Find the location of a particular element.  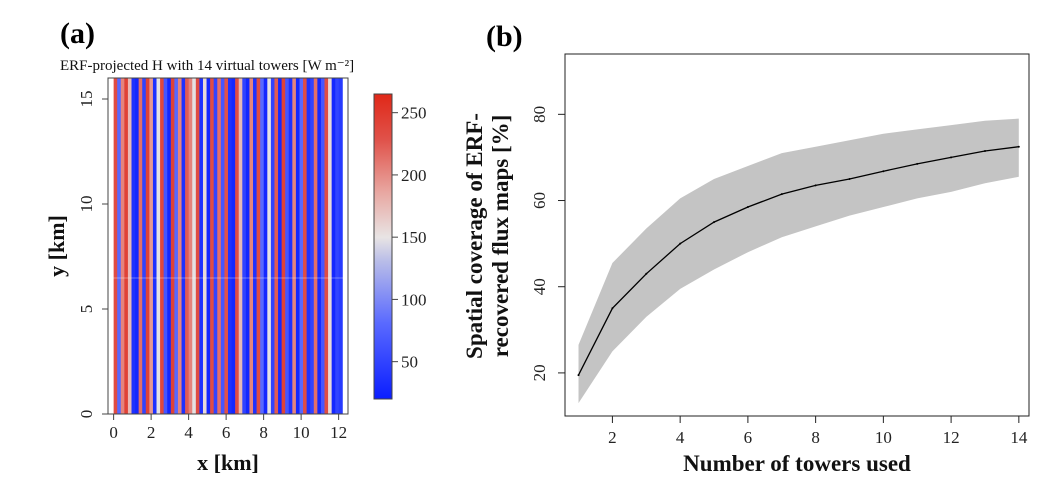

plot-y-tick-label: 40 is located at coordinates (539, 286).